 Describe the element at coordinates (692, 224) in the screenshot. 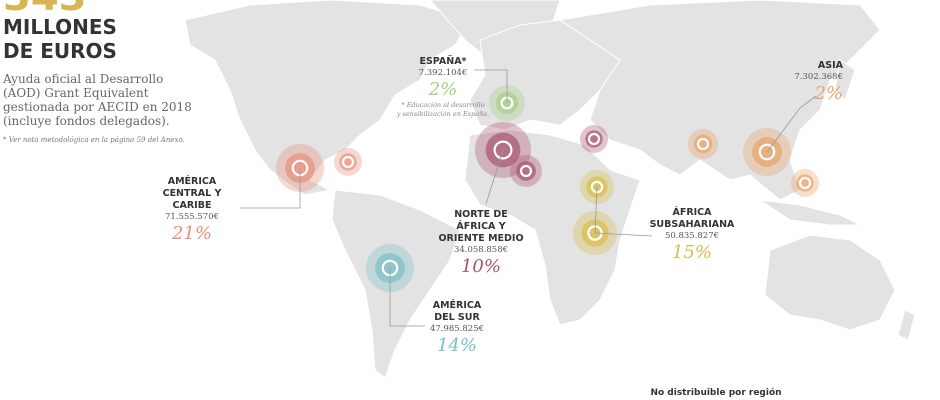

I see `region-name: SUBSAHARIANA` at that location.